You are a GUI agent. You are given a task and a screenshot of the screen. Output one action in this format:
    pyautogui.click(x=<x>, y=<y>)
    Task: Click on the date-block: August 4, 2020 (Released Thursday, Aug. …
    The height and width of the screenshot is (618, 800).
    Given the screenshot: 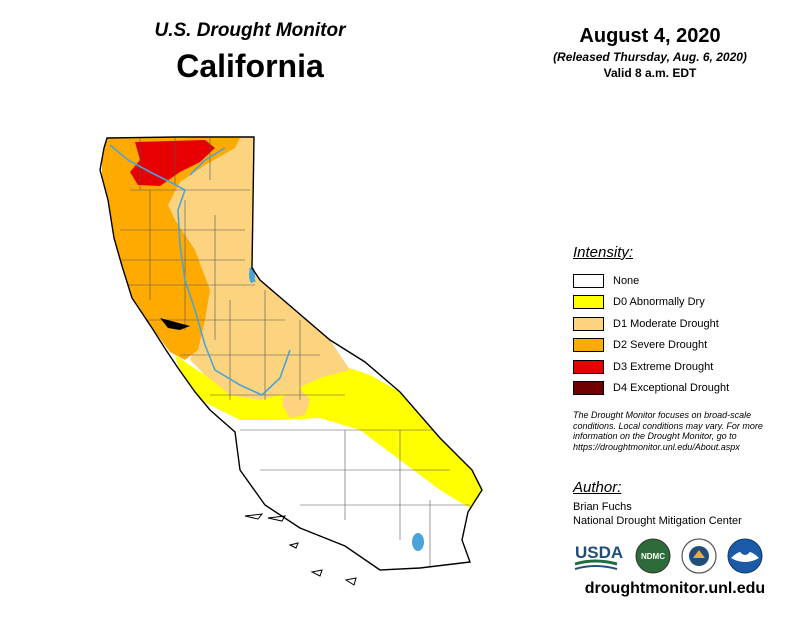 What is the action you would take?
    pyautogui.click(x=650, y=52)
    